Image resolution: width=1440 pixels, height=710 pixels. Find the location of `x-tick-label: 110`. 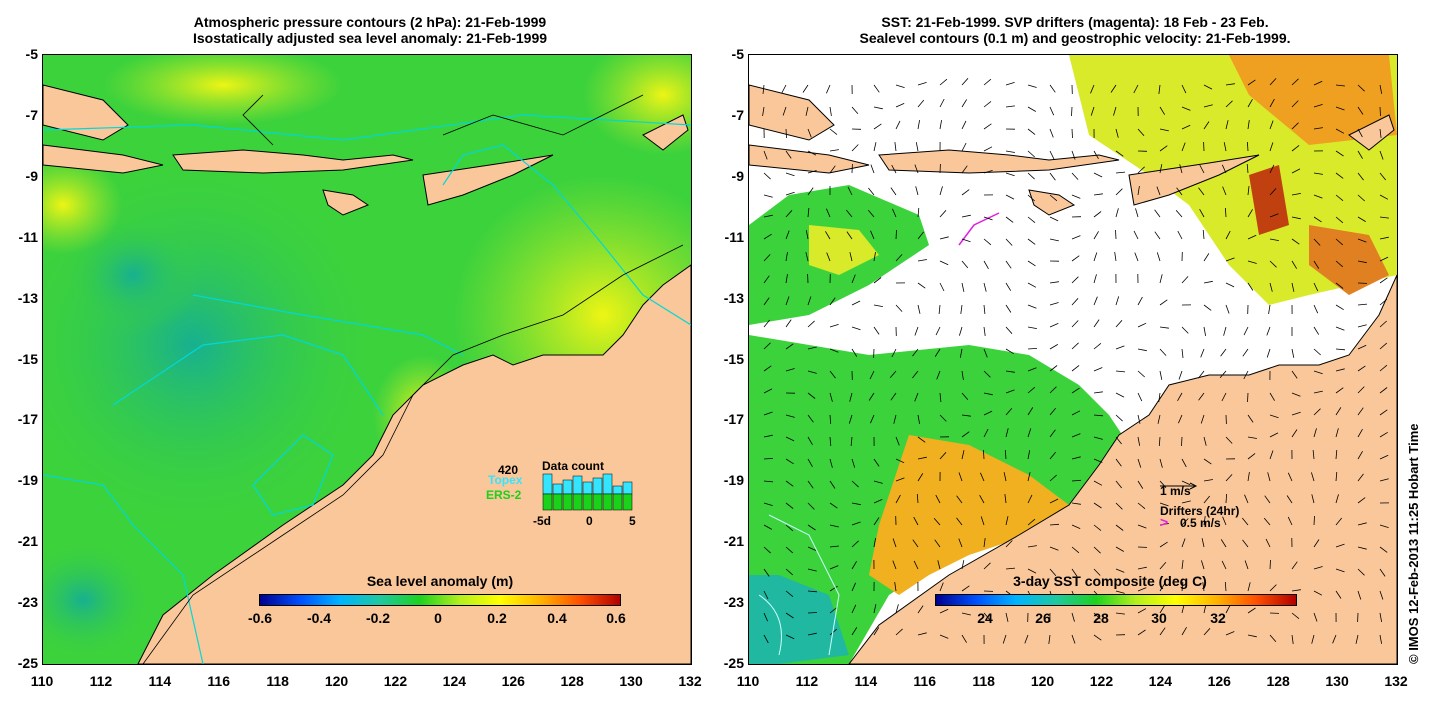

x-tick-label: 110 is located at coordinates (748, 681).